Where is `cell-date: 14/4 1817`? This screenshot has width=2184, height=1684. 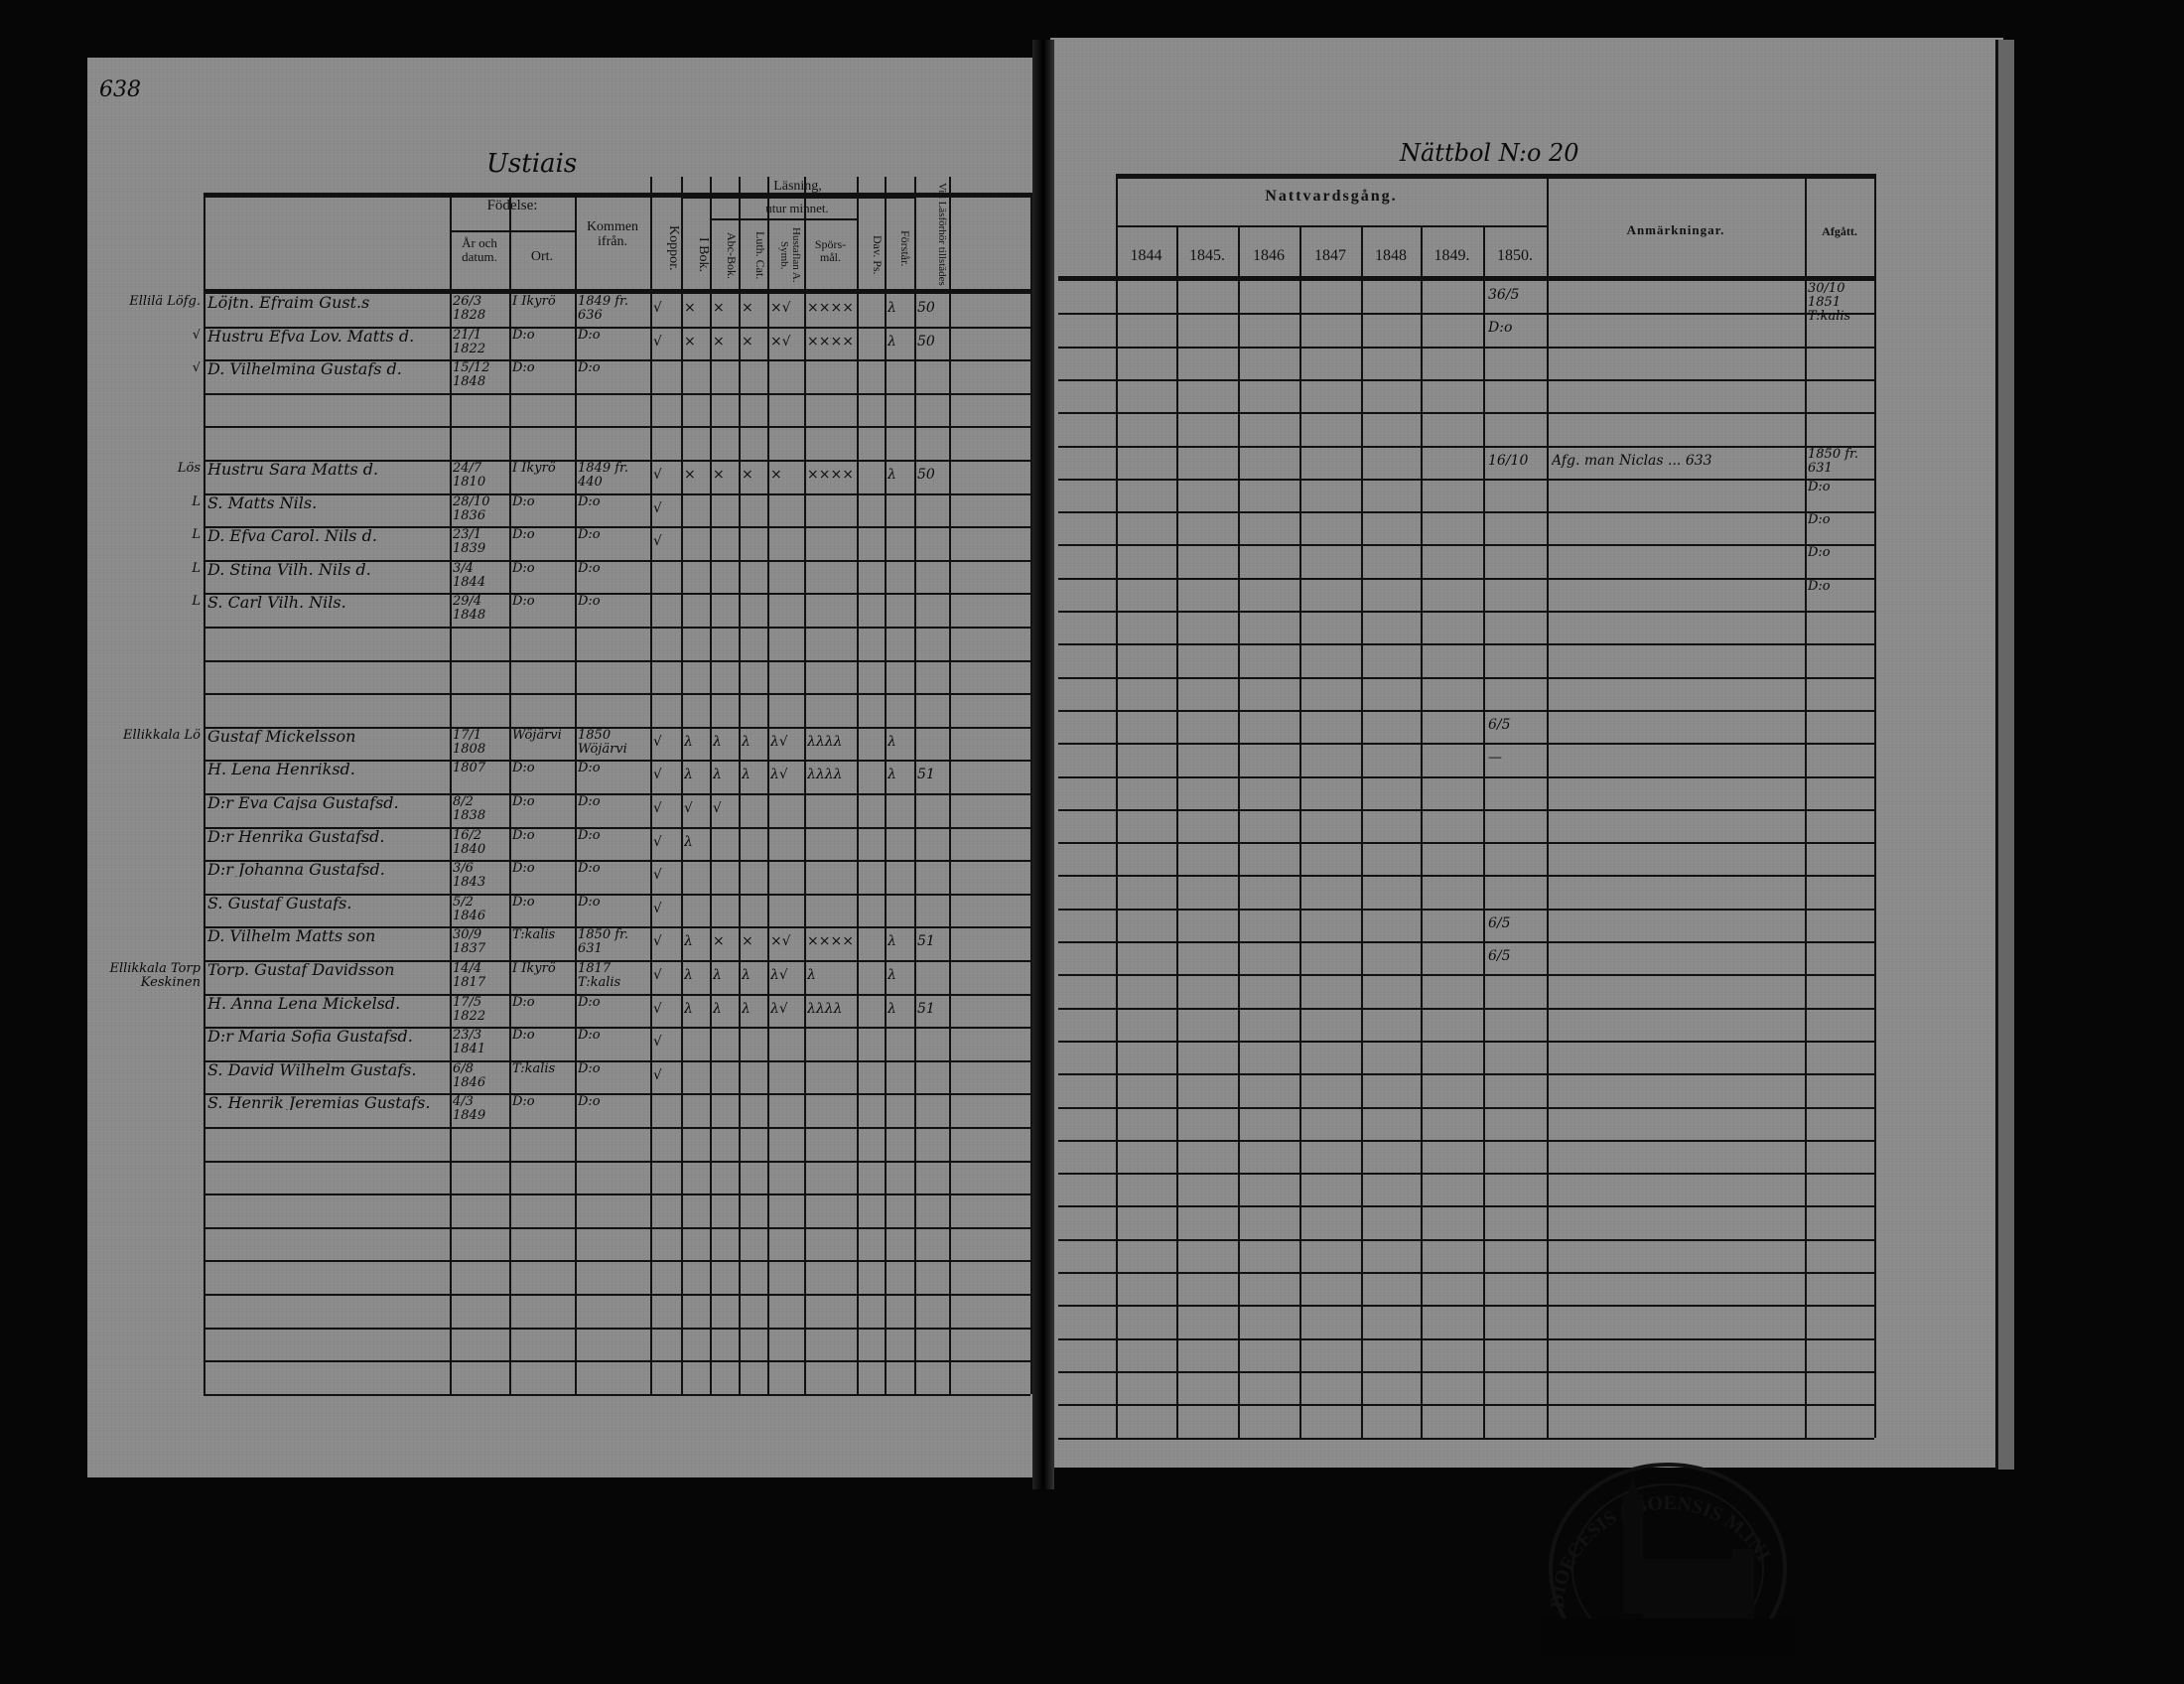
cell-date: 14/4 1817 is located at coordinates (469, 976).